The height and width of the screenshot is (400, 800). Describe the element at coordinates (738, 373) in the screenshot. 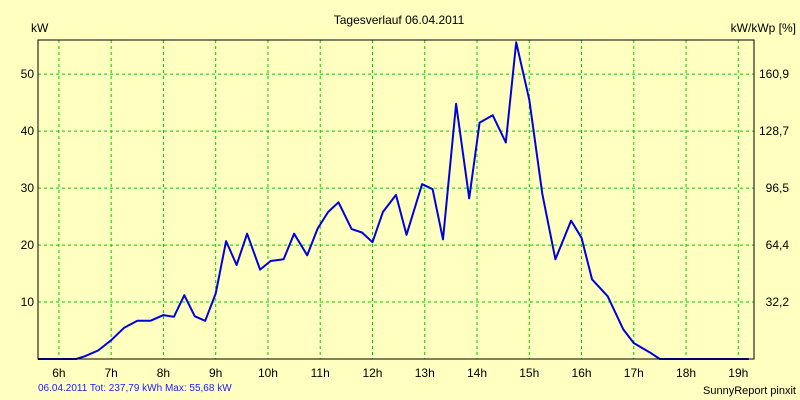

I see `x-tick-label: 19h` at that location.